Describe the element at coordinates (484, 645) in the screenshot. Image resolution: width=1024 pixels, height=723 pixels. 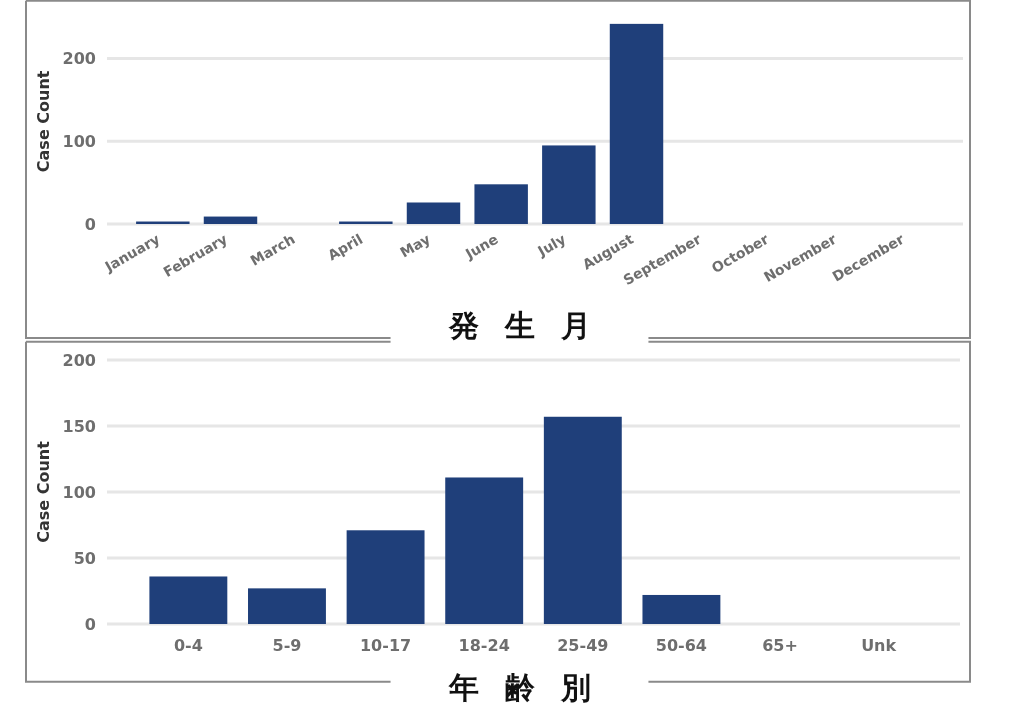
I see `x-tick-label: 18-24` at that location.